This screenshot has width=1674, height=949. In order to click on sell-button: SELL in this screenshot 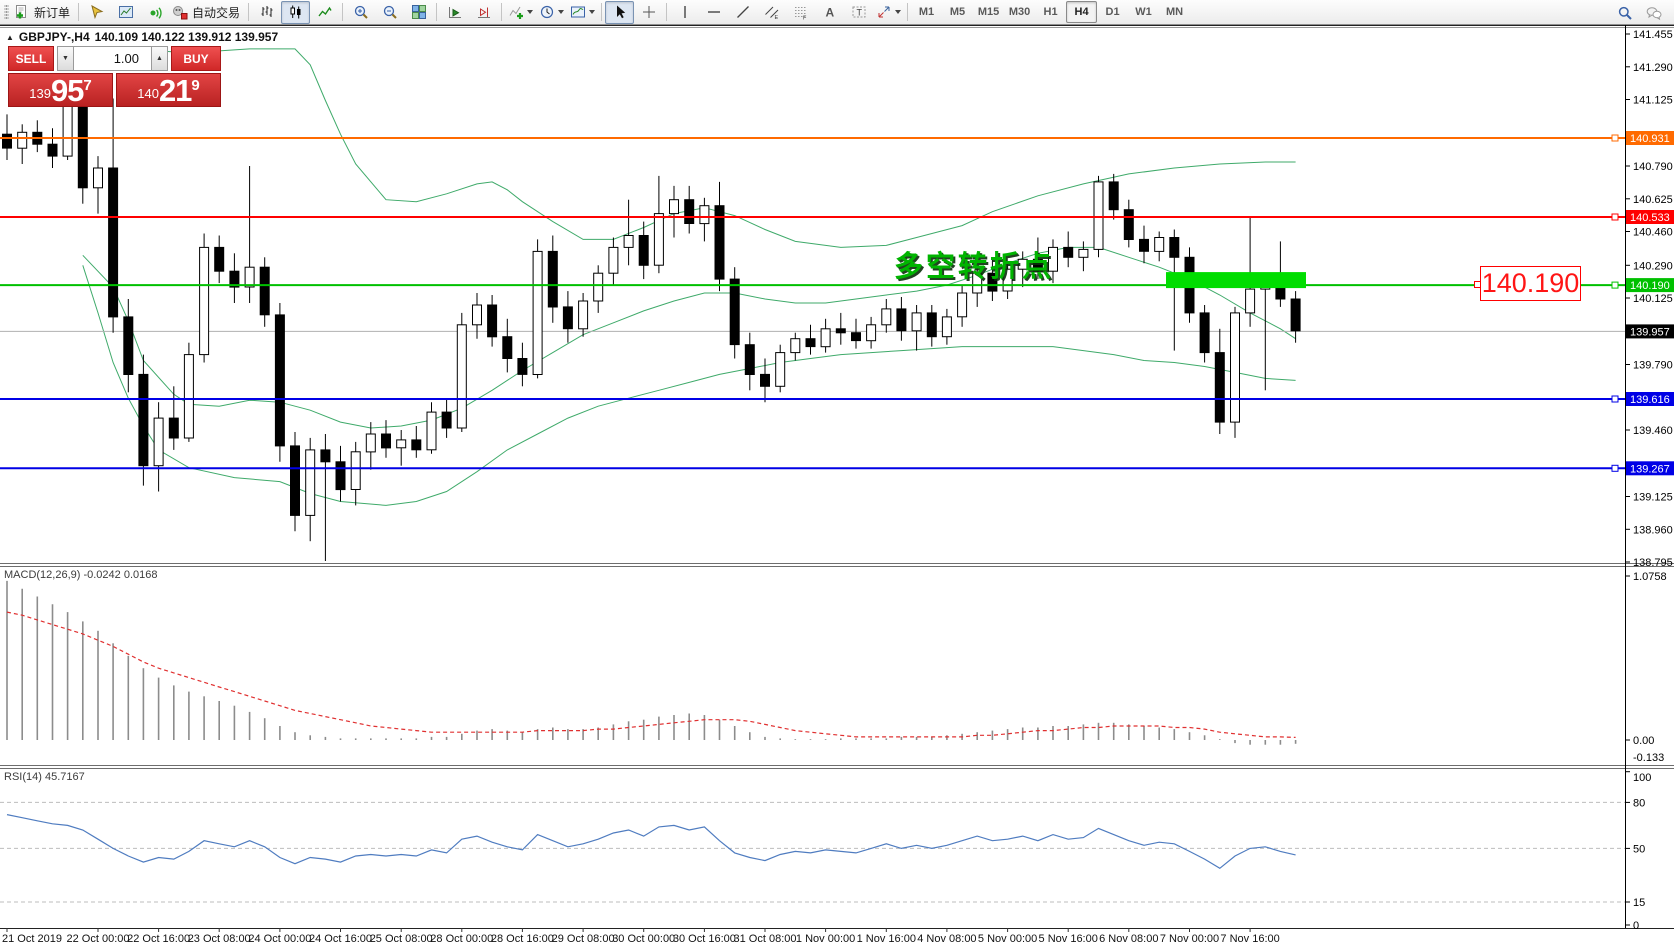, I will do `click(31, 58)`.